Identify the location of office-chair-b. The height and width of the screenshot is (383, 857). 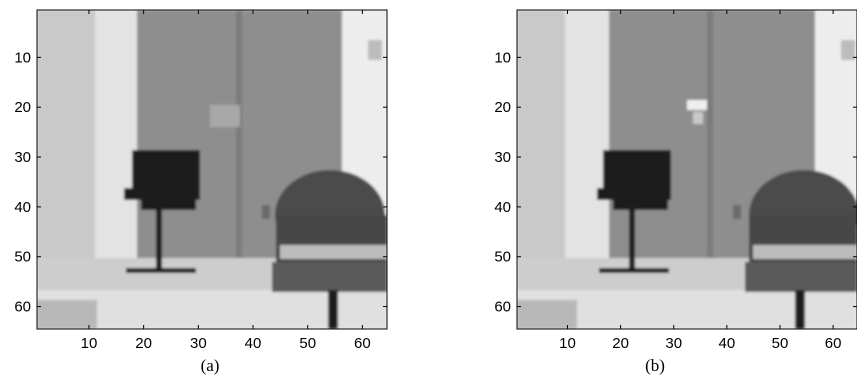
(795, 249).